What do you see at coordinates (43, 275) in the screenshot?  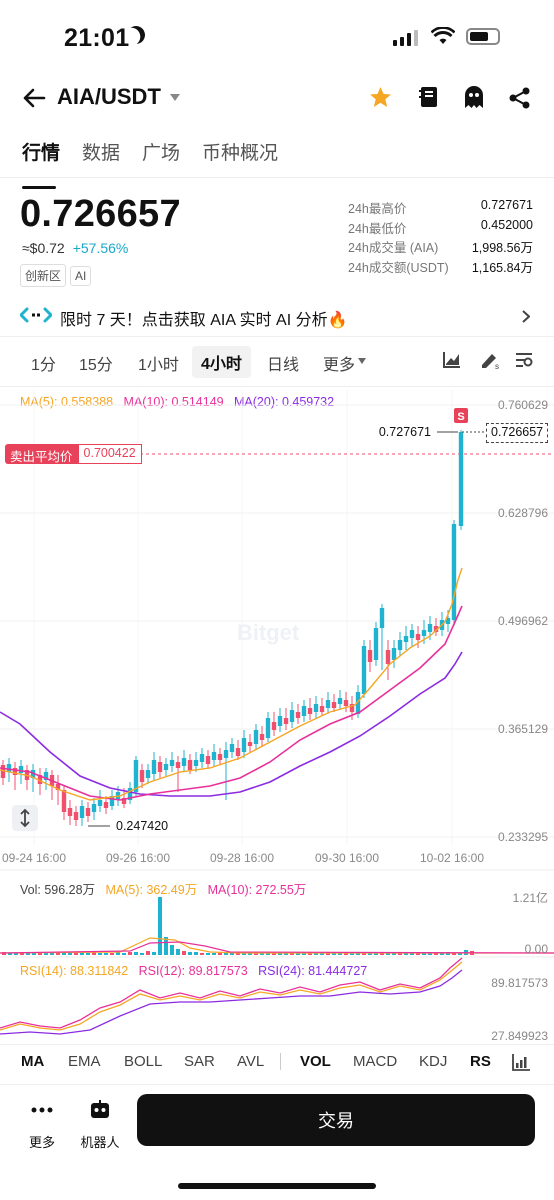 I see `innovation-zone-badge: 创新区` at bounding box center [43, 275].